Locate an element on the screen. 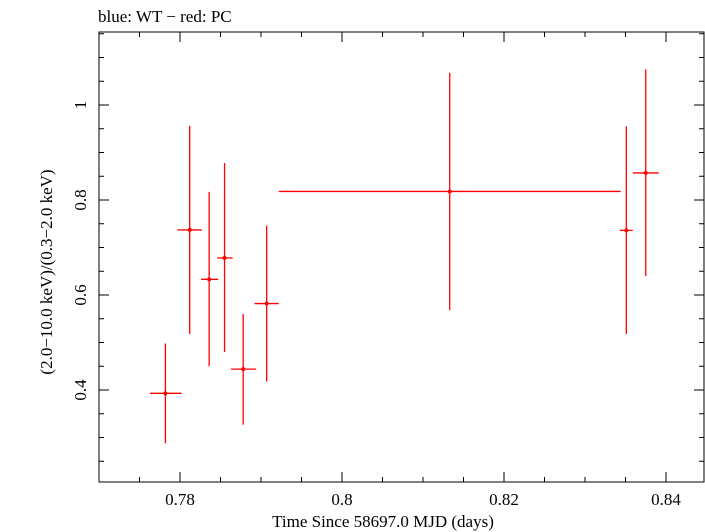 Image resolution: width=705 pixels, height=532 pixels. y-tick-label: 0.6 is located at coordinates (80, 294).